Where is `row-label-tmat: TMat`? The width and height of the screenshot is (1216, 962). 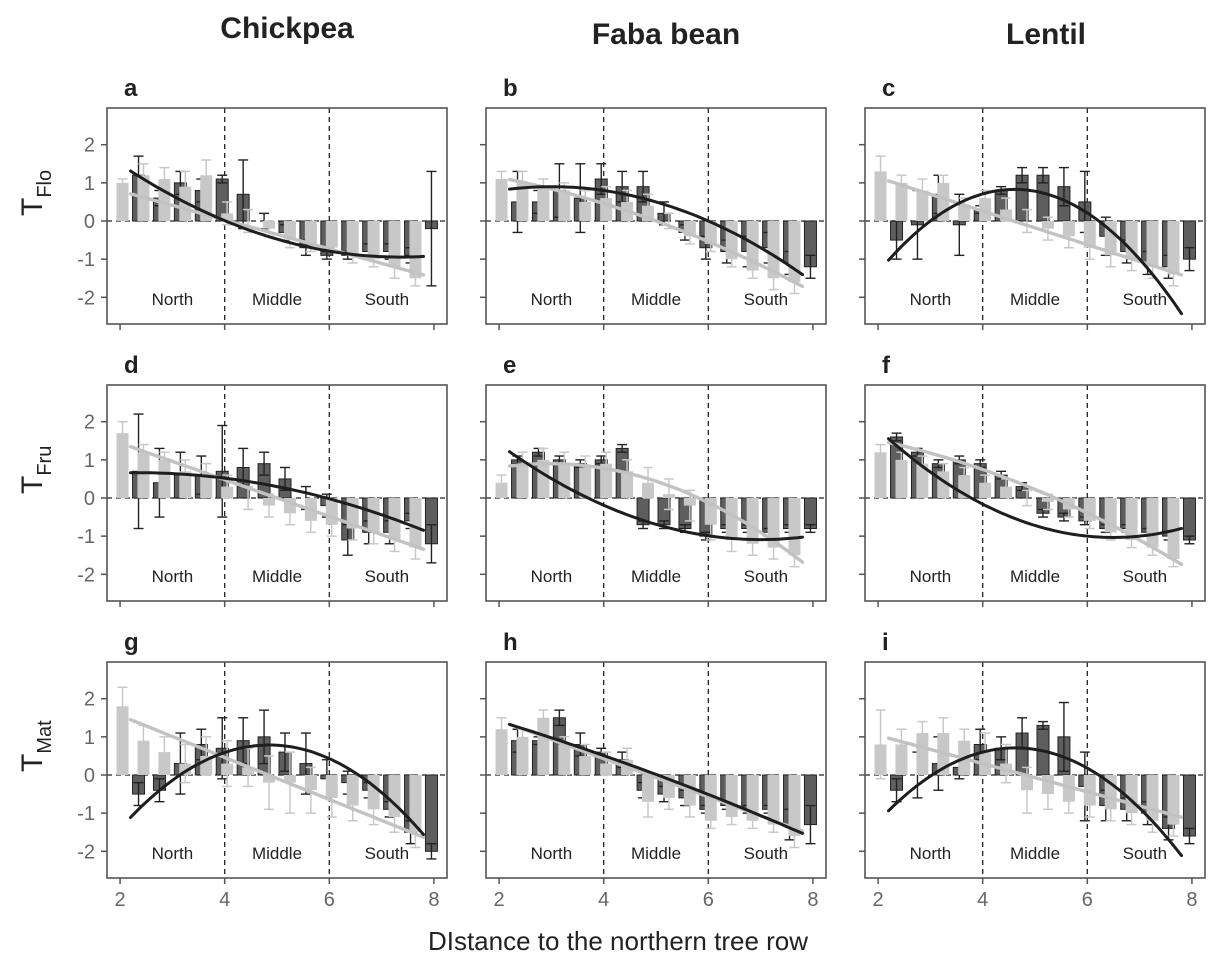
row-label-tmat: TMat is located at coordinates (36, 746).